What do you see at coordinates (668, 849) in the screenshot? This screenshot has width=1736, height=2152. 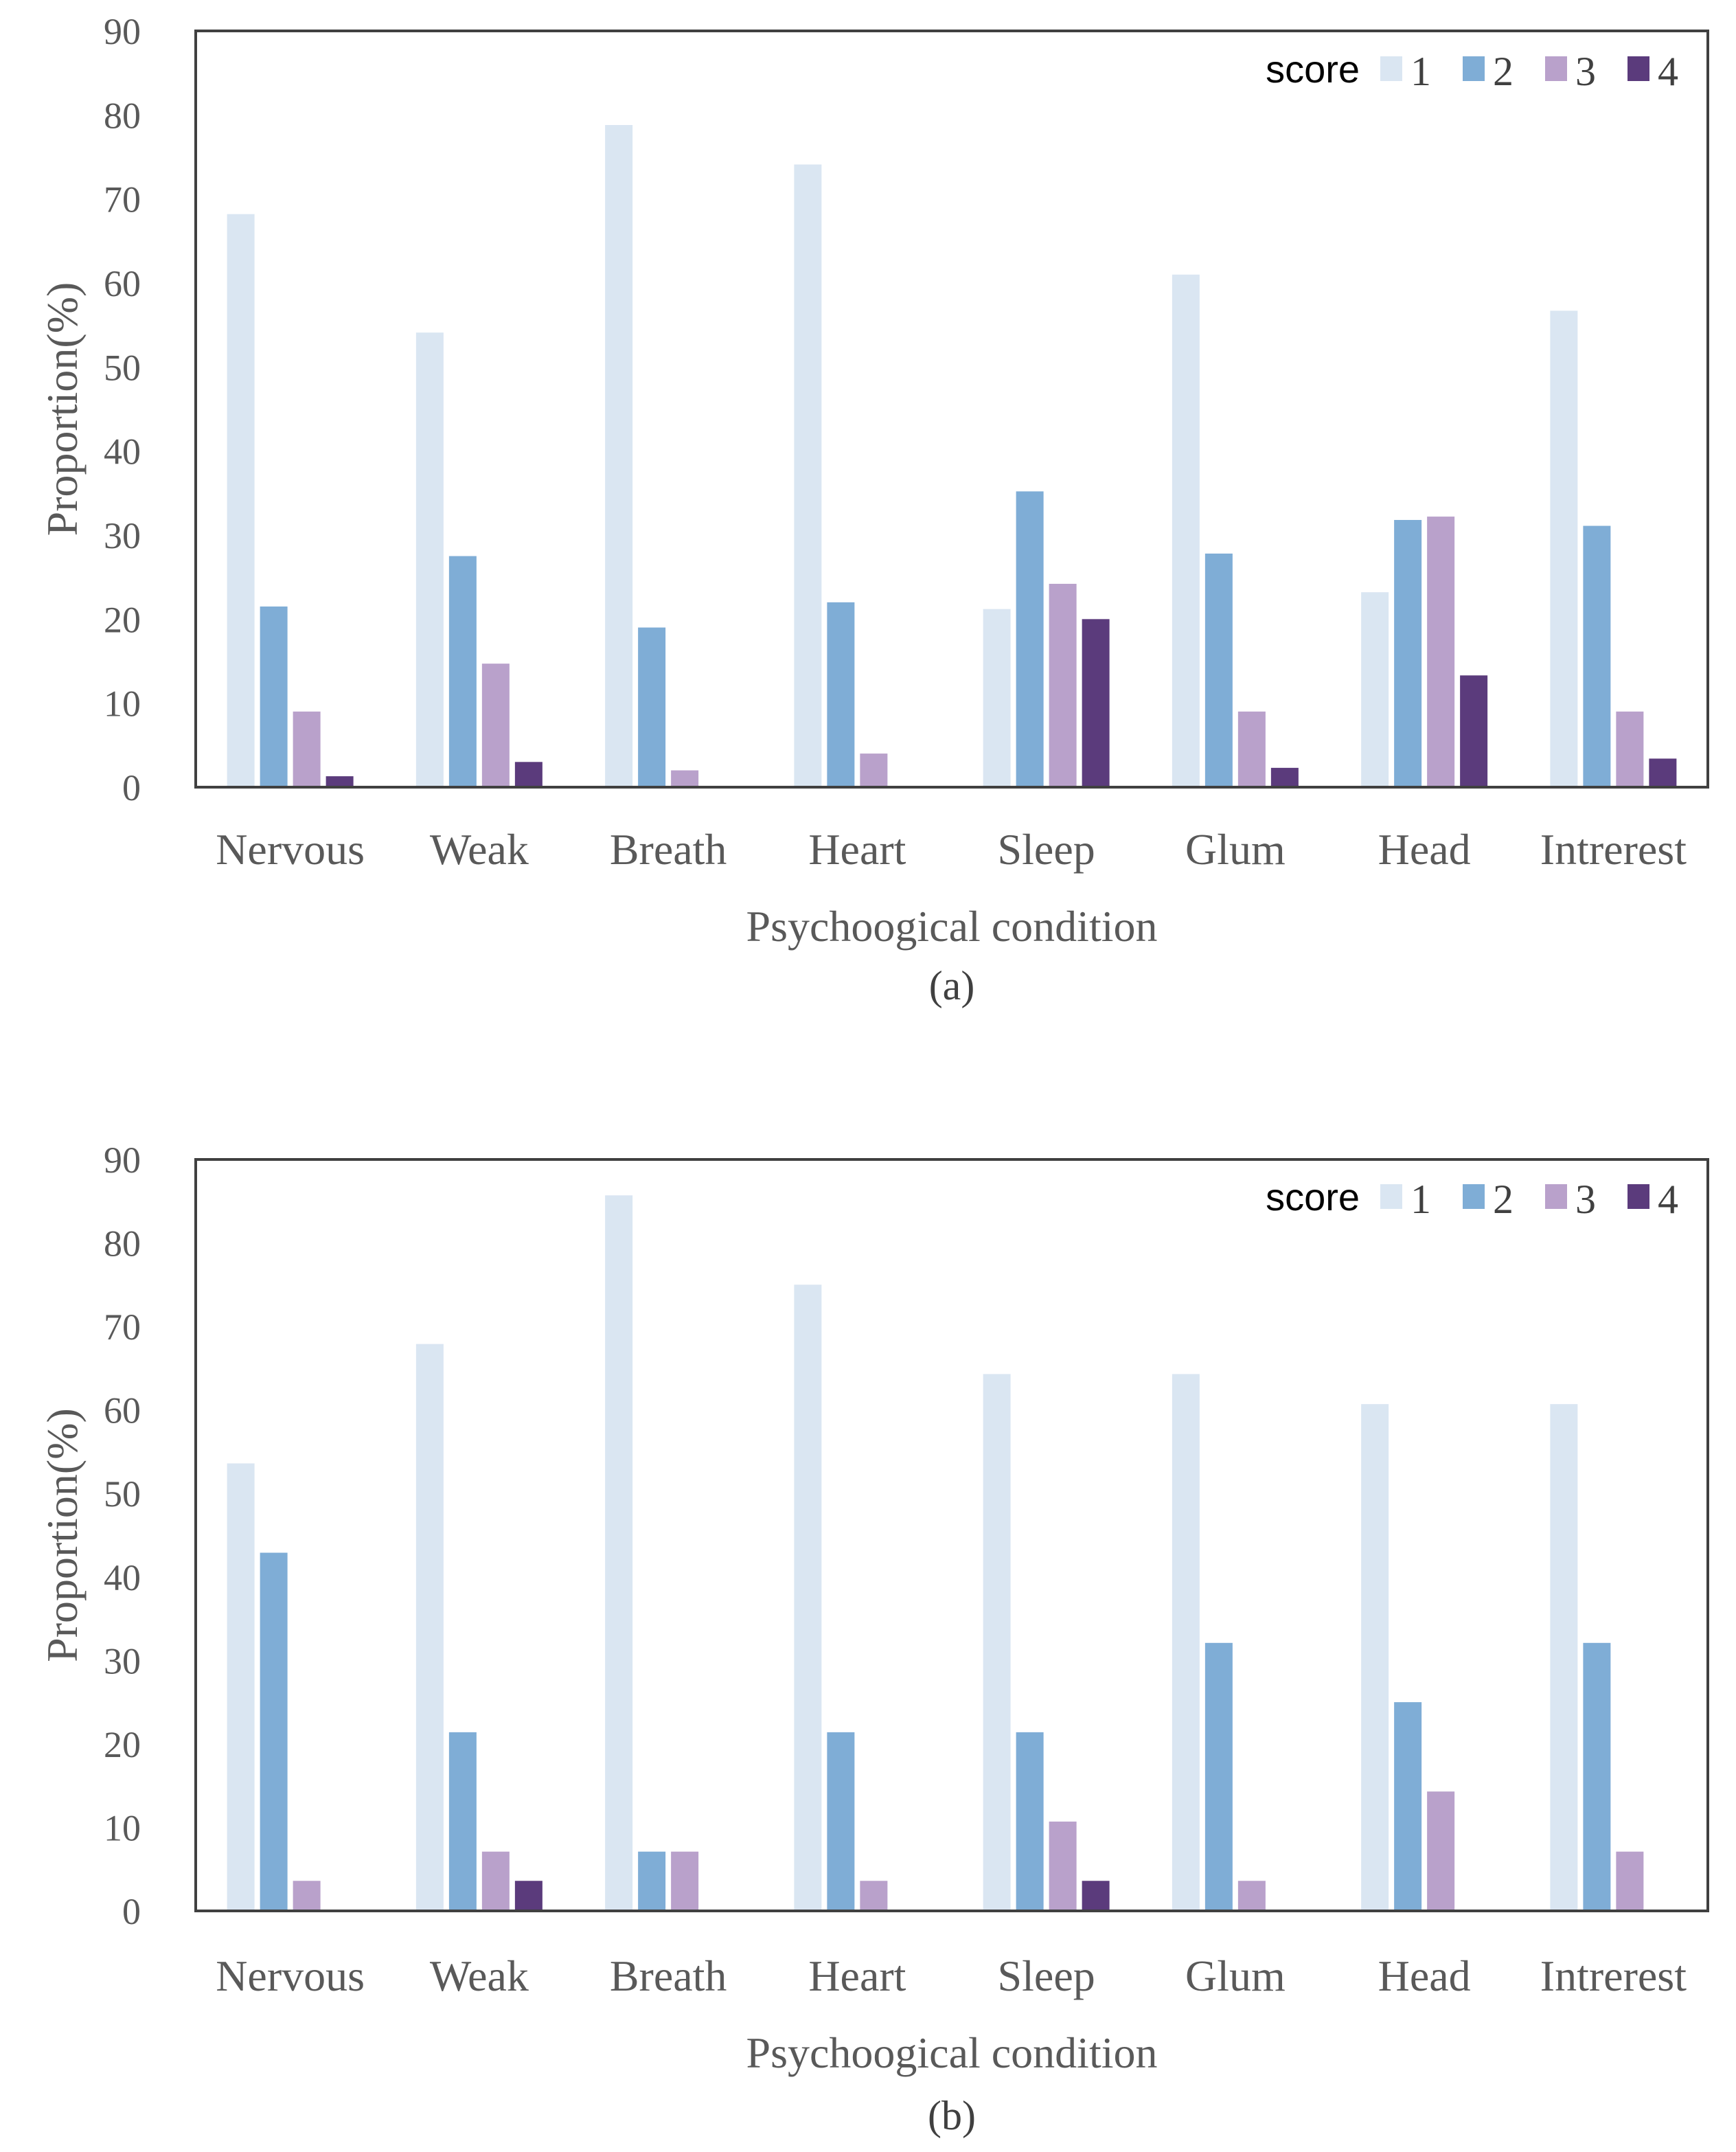 I see `x-category-label: Breath` at bounding box center [668, 849].